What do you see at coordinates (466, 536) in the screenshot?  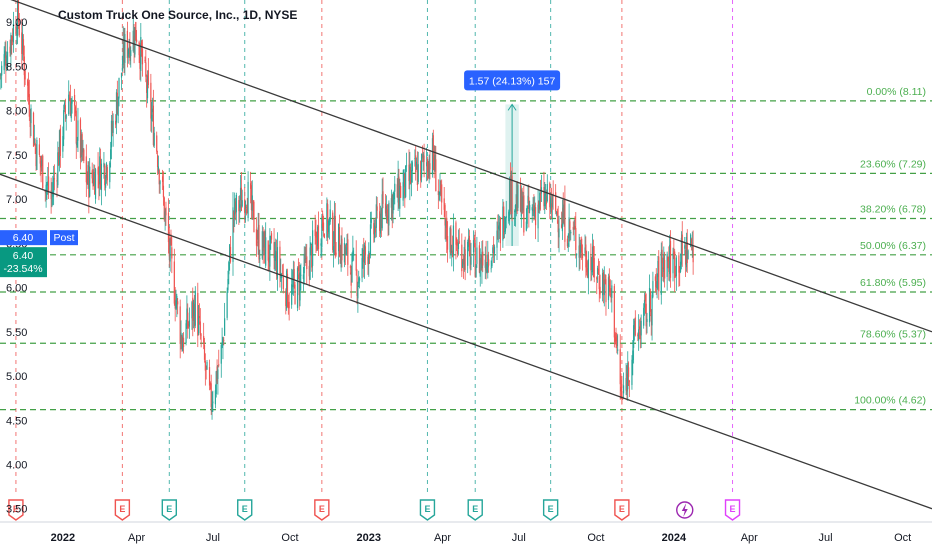 I see `x-axis-band` at bounding box center [466, 536].